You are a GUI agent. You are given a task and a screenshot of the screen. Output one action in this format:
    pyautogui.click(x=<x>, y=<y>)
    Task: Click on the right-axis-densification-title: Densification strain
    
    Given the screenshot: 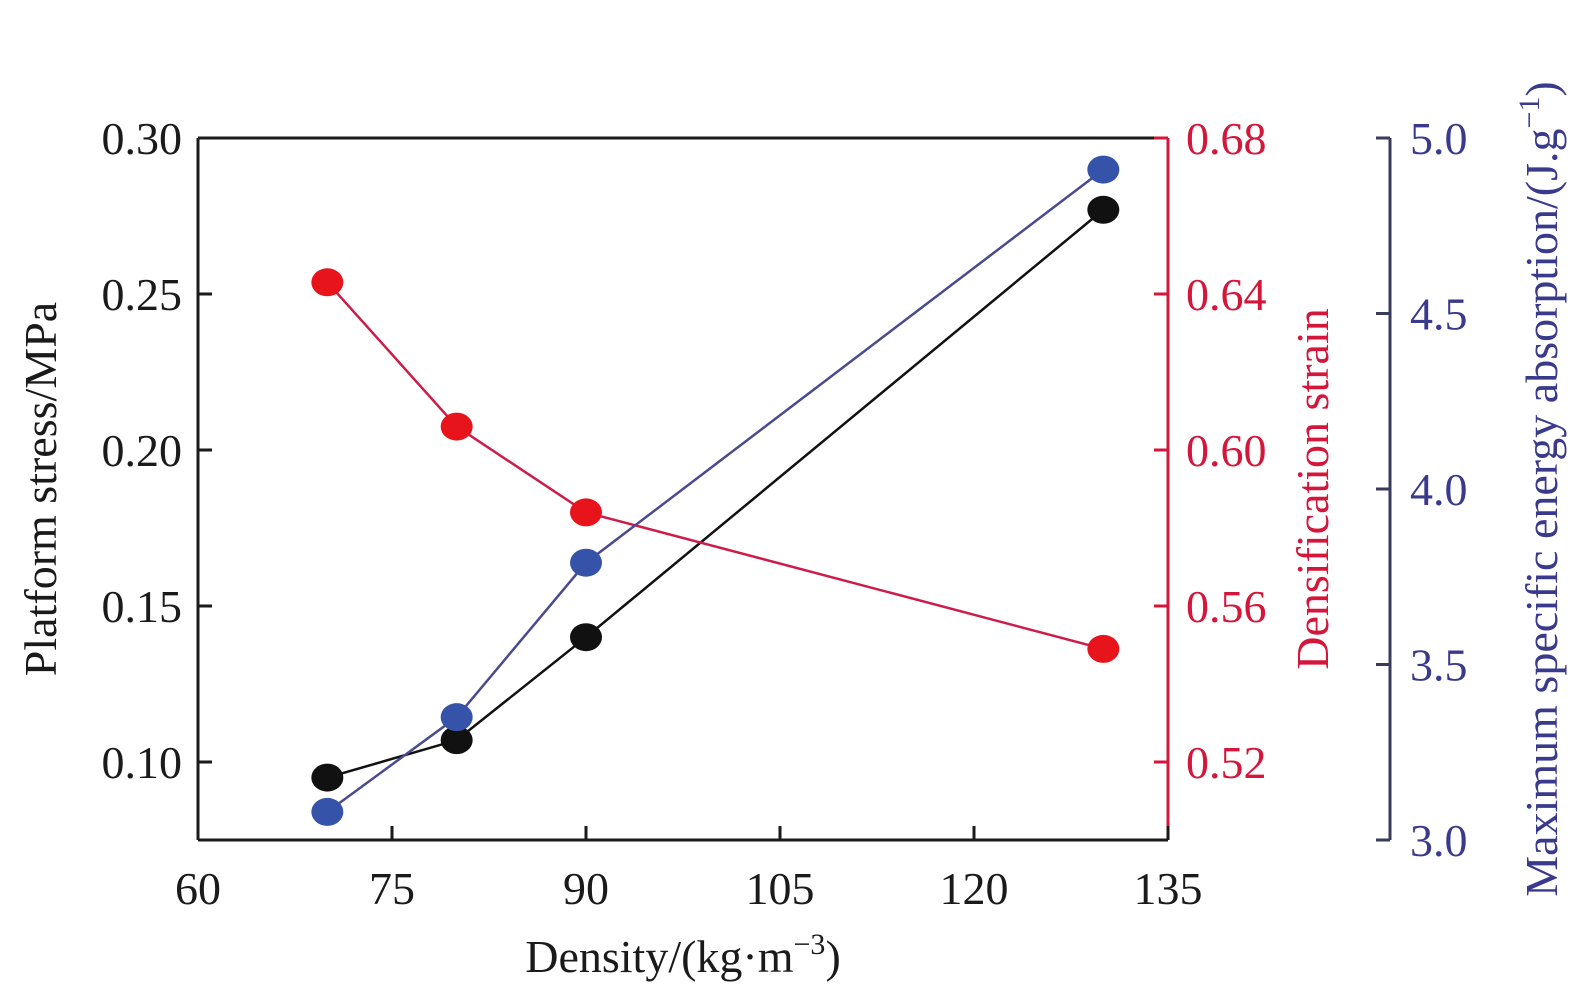 What is the action you would take?
    pyautogui.click(x=1312, y=489)
    